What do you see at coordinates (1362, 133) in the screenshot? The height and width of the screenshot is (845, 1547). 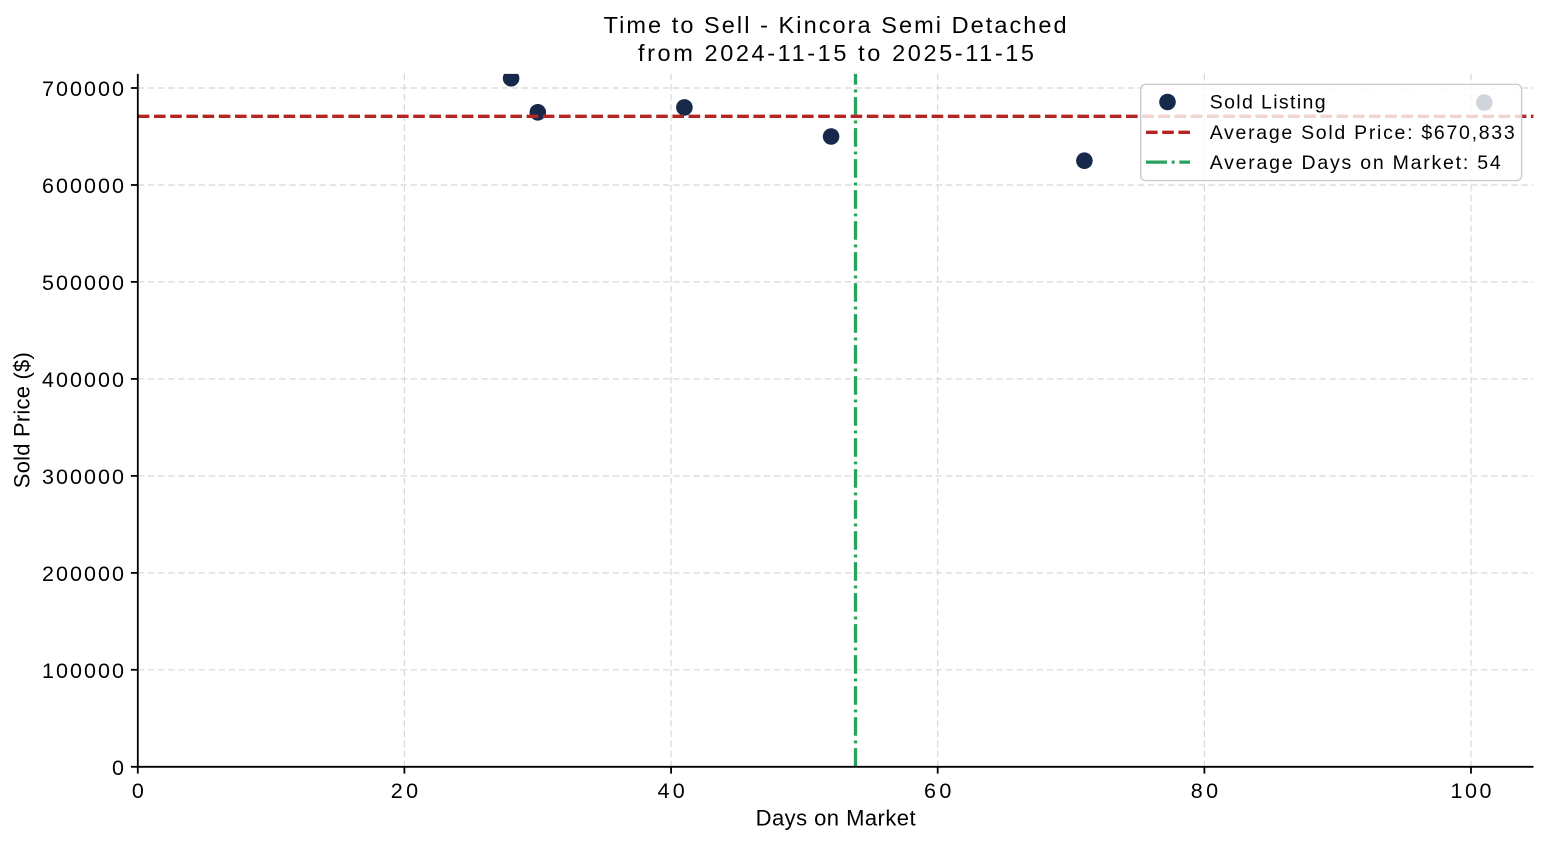 I see `svg-text: Average Sold Price: $670,833` at bounding box center [1362, 133].